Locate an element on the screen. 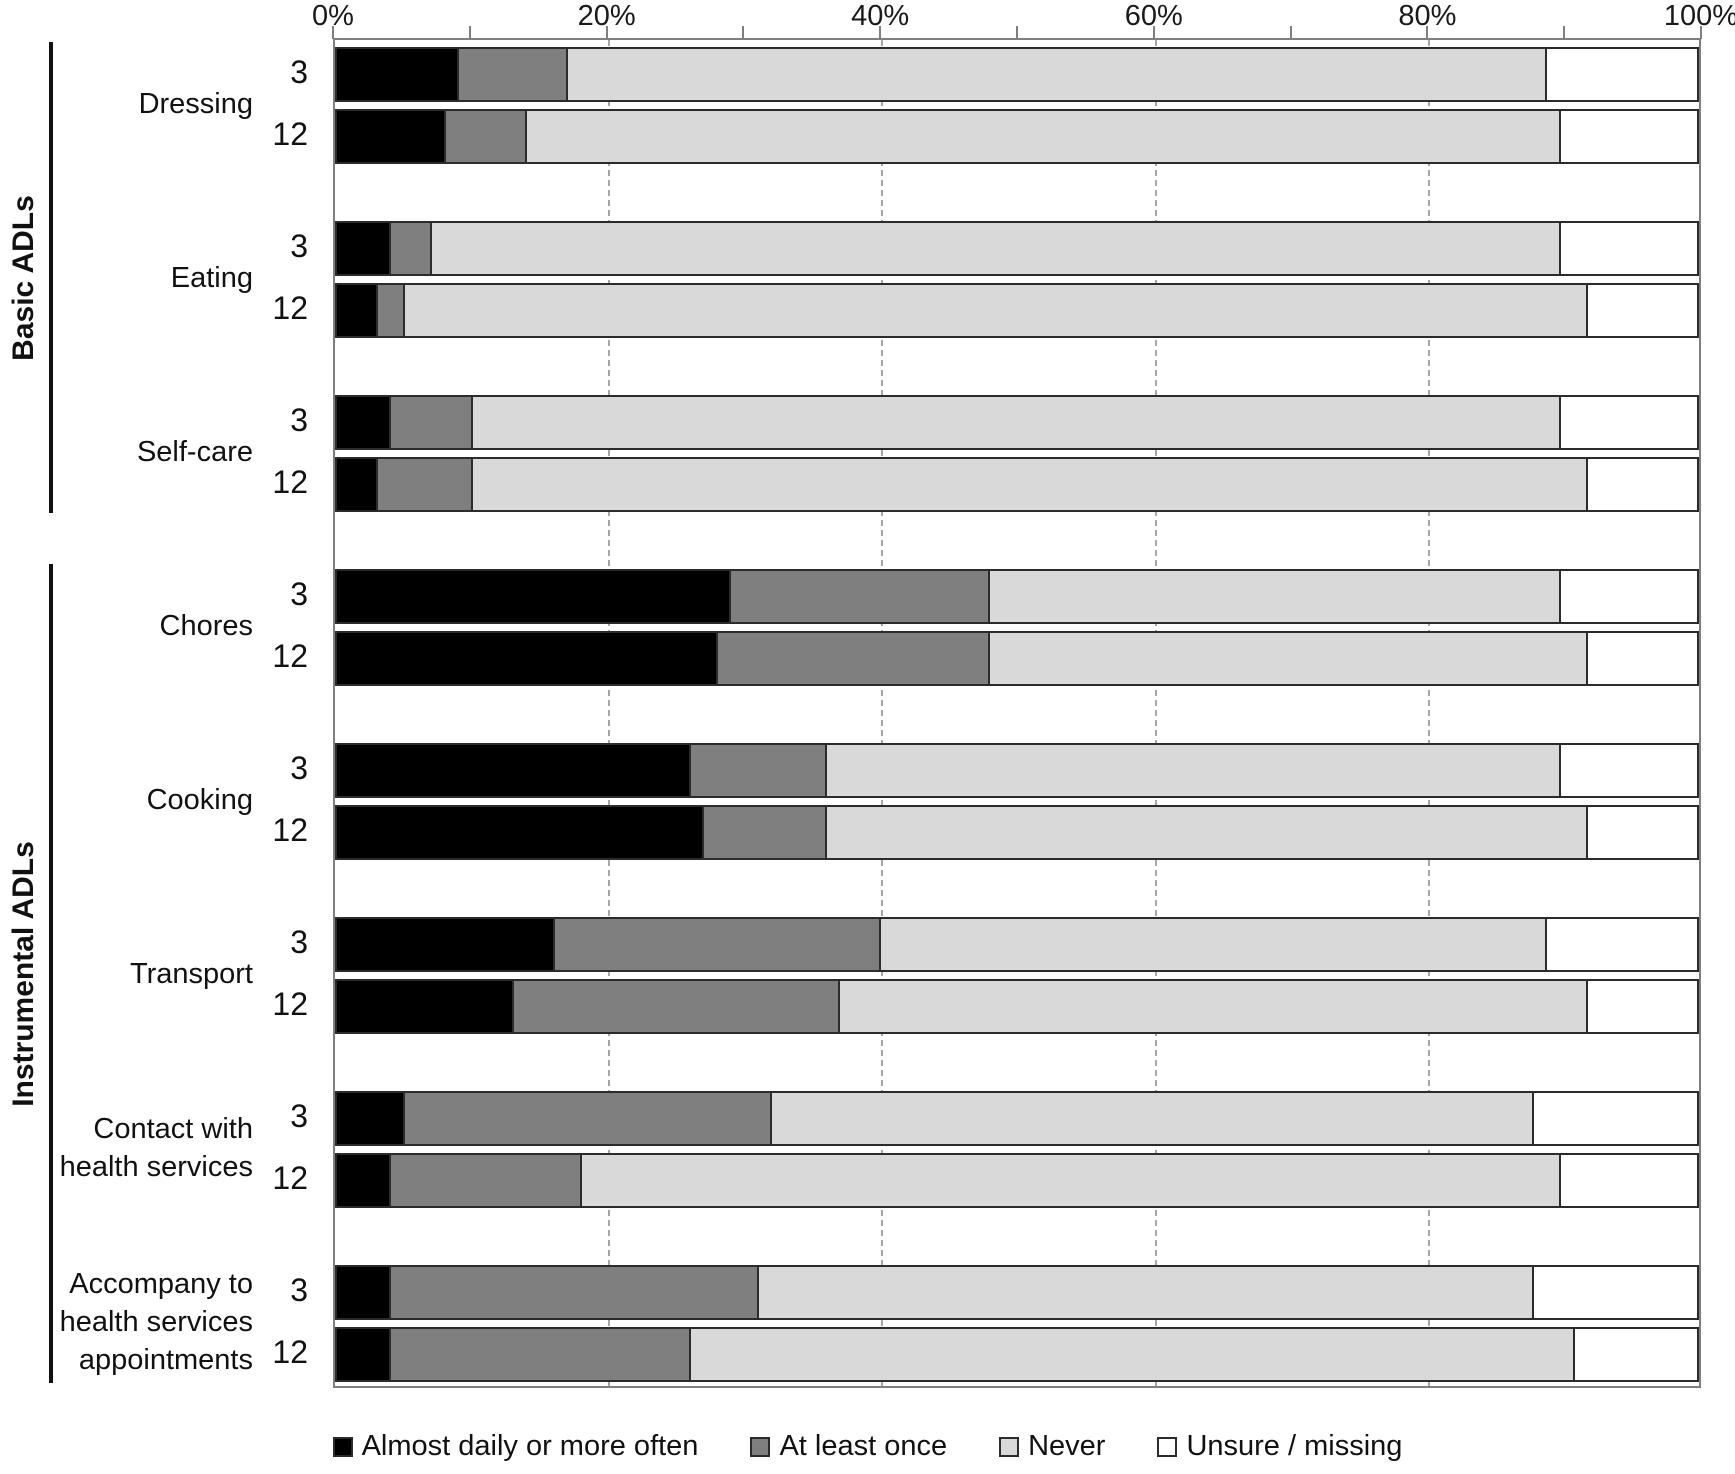 Image resolution: width=1735 pixels, height=1474 pixels. legend-label: Unsure / missing is located at coordinates (1294, 1446).